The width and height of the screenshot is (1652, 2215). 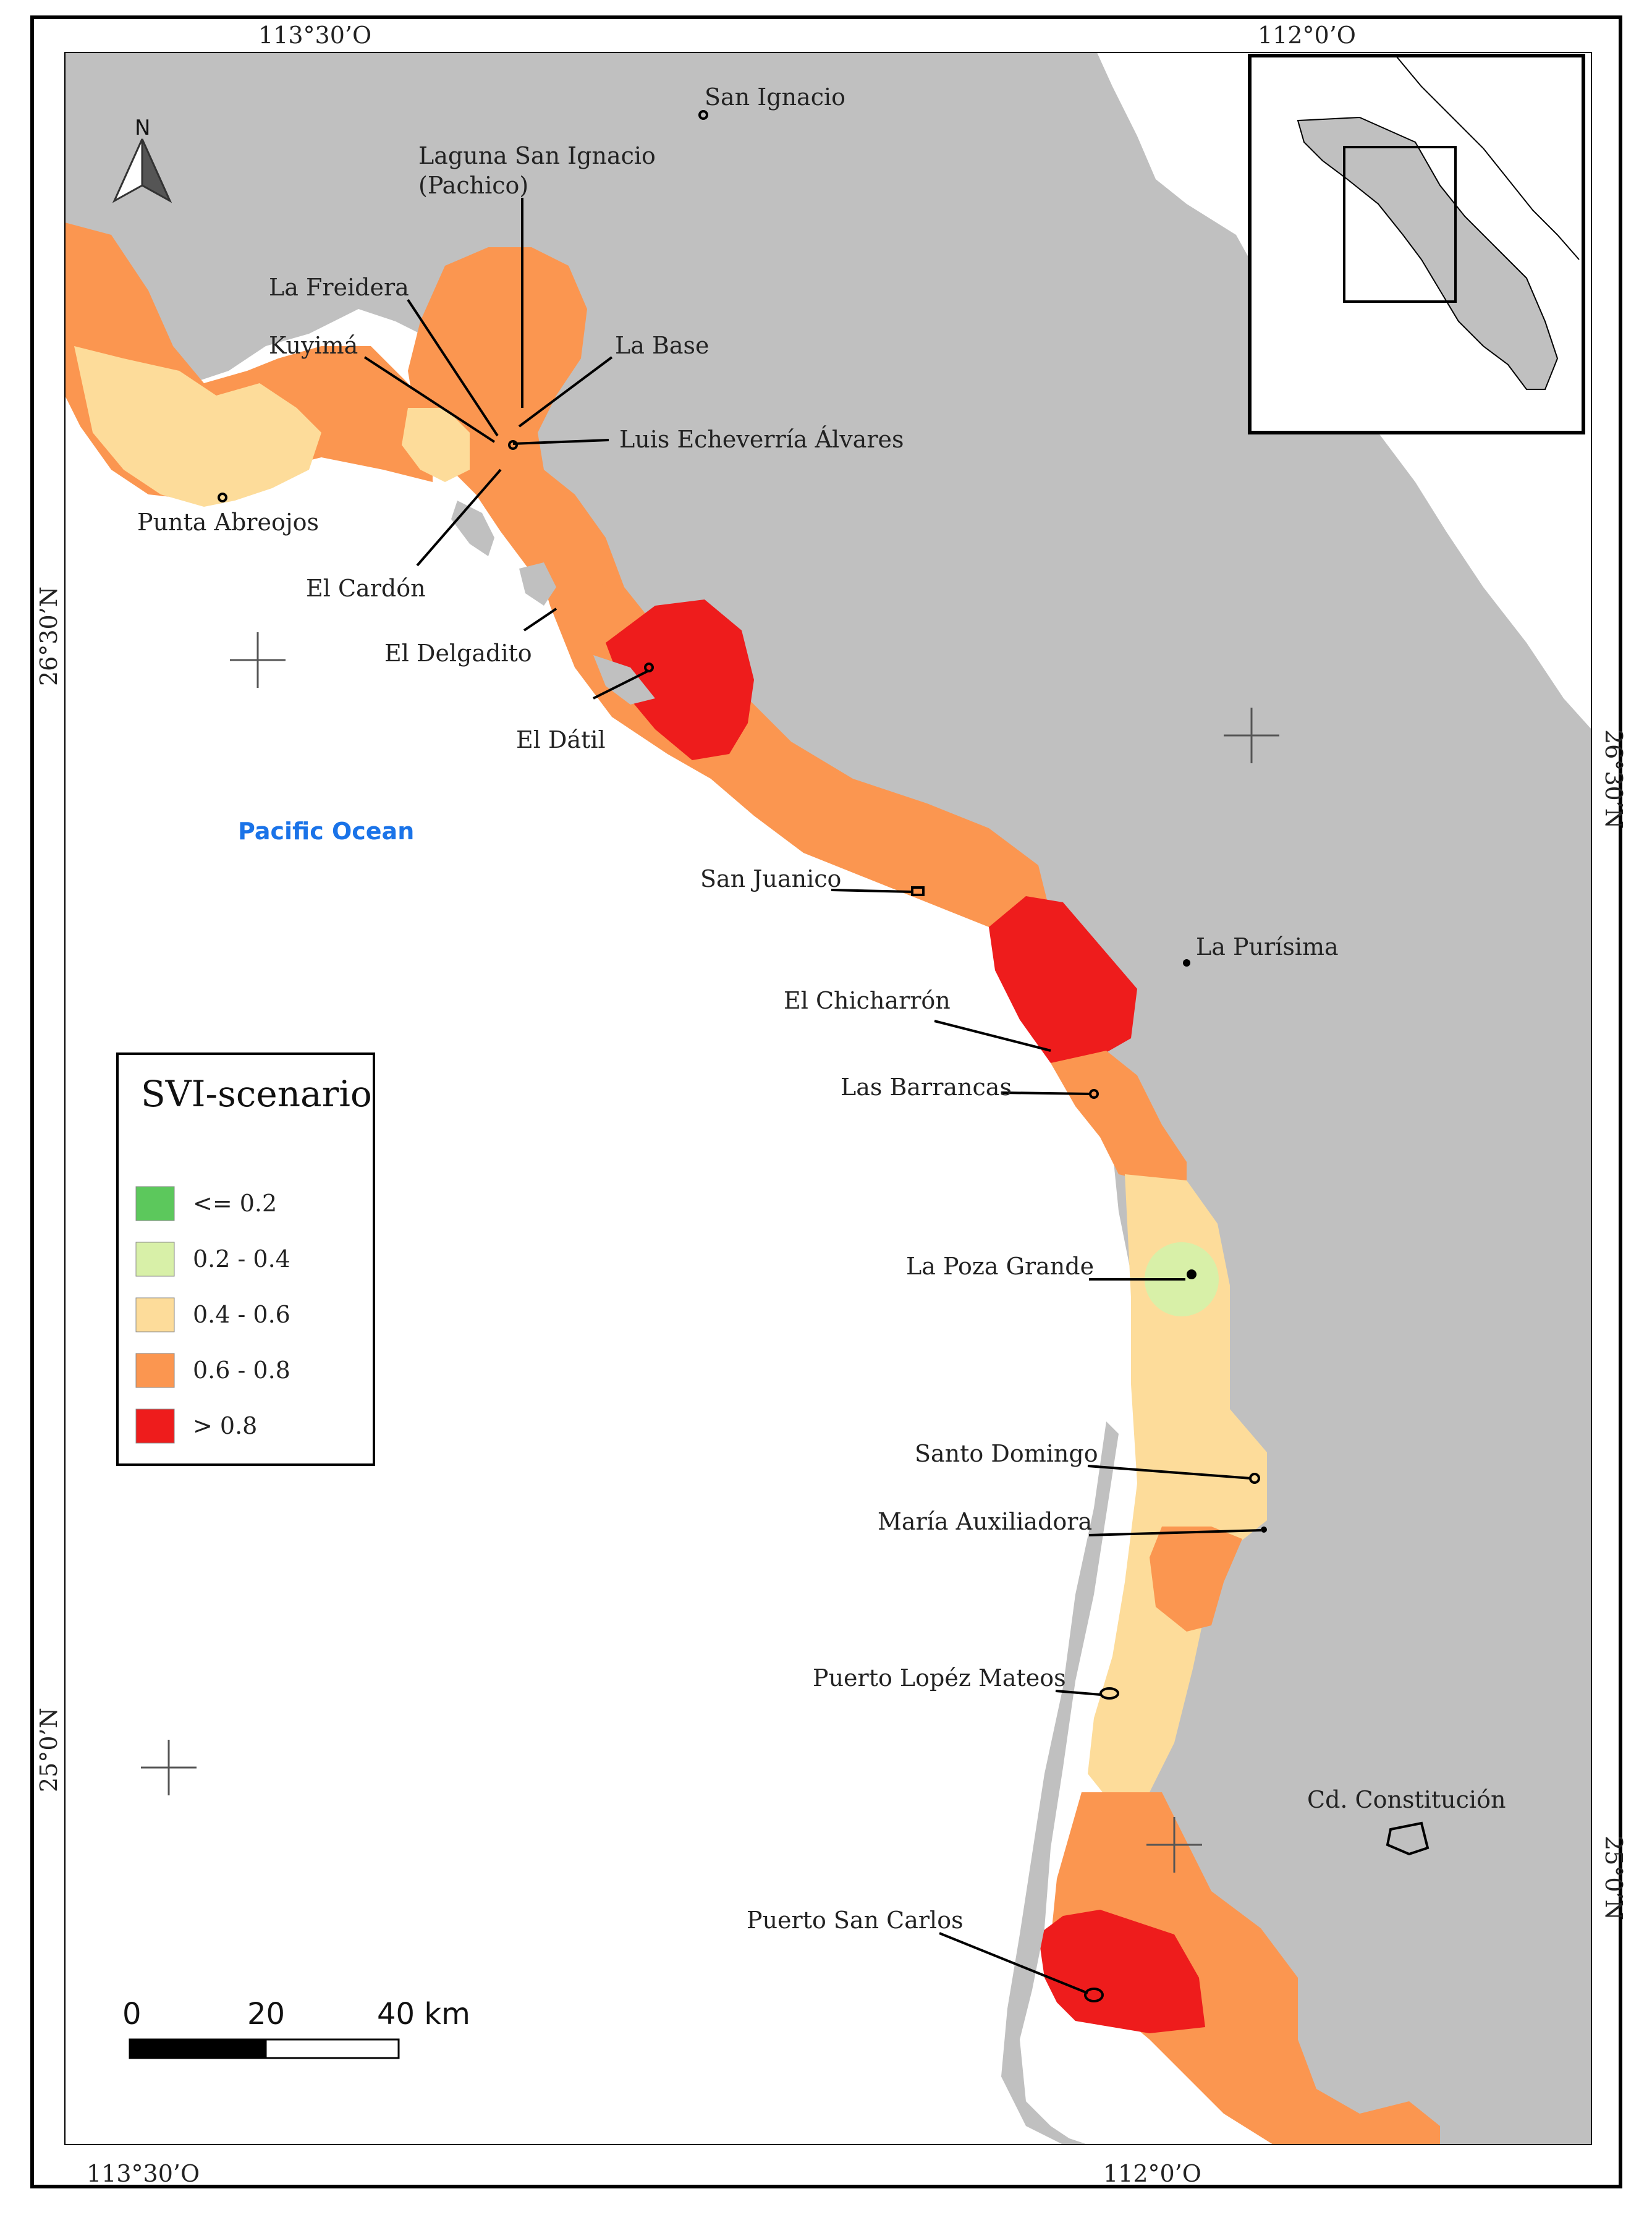 What do you see at coordinates (458, 654) in the screenshot?
I see `label-el-delgadito: El Delgadito` at bounding box center [458, 654].